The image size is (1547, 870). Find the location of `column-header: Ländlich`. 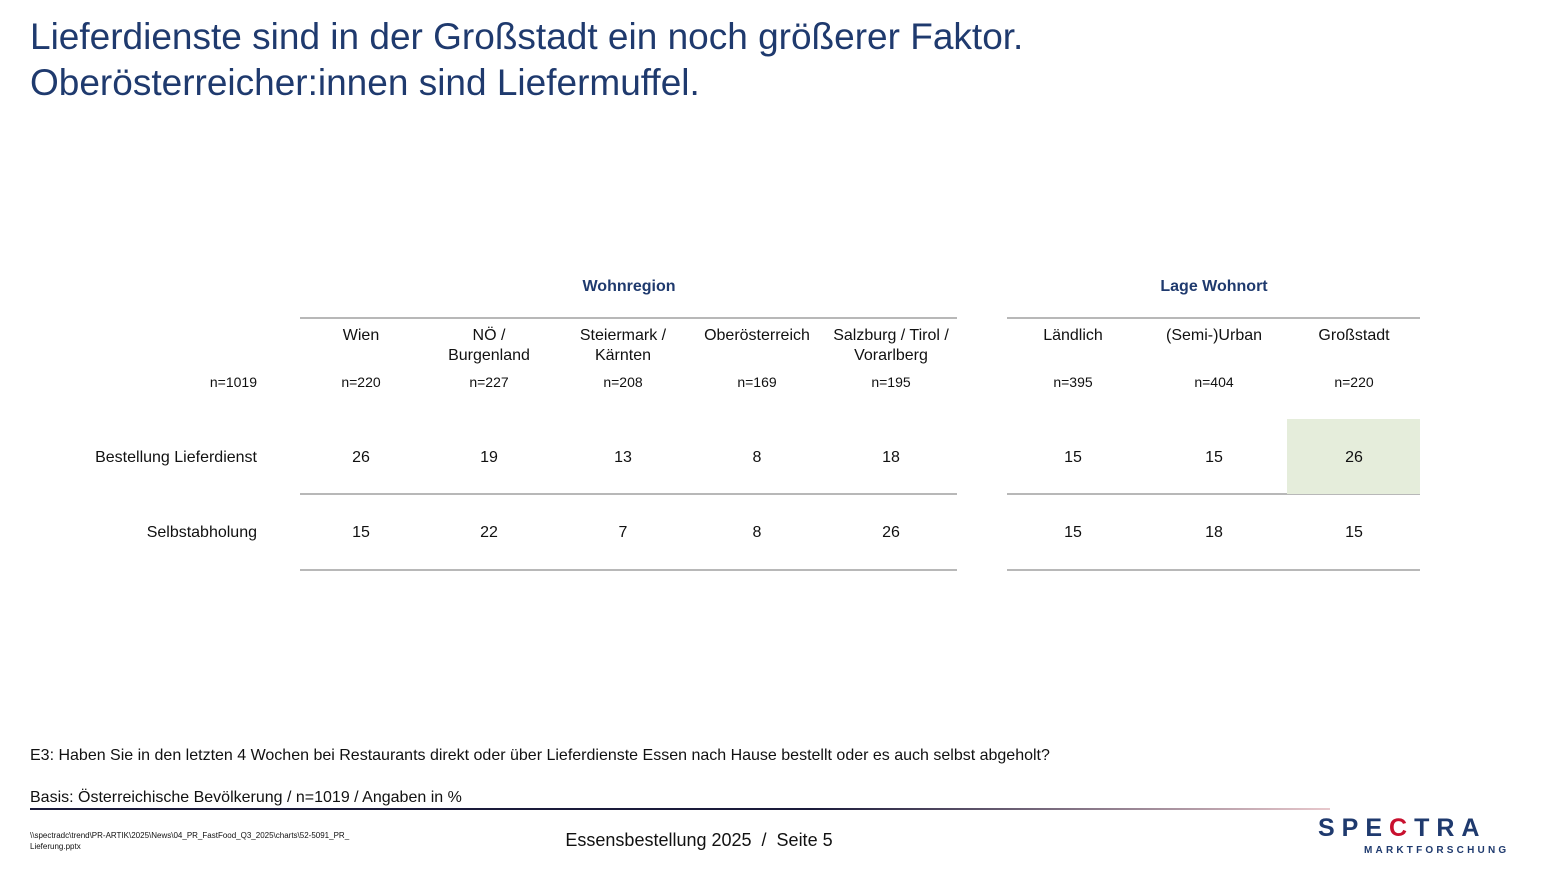

column-header: Ländlich is located at coordinates (1073, 335).